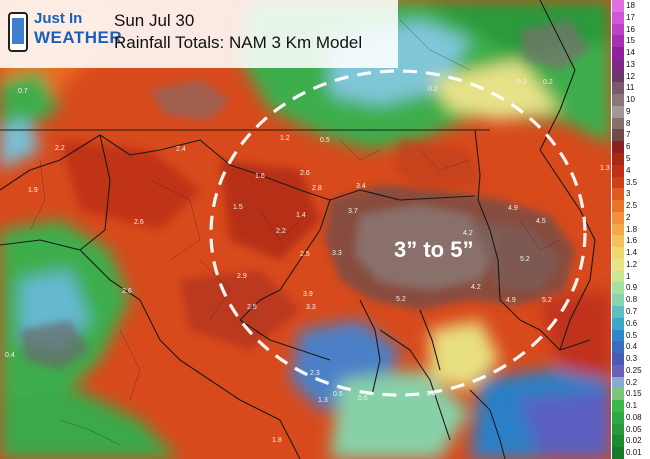 The image size is (650, 459). I want to click on legend-label: 16, so click(630, 29).